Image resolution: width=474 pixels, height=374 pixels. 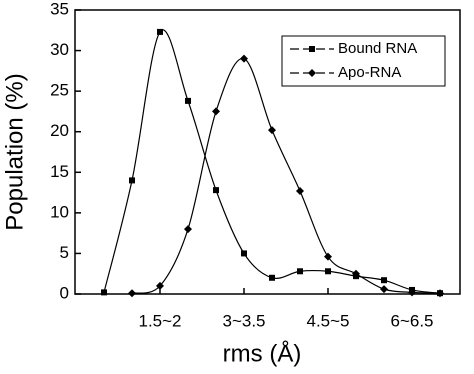 What do you see at coordinates (243, 320) in the screenshot?
I see `x-tick-label: 3~3.5` at bounding box center [243, 320].